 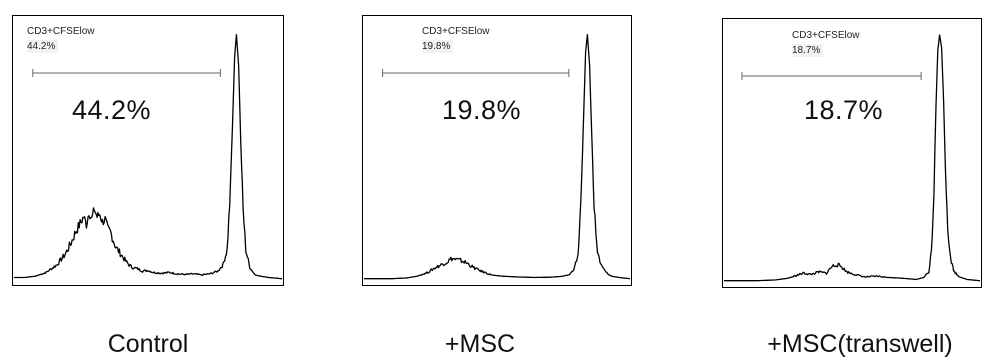 I want to click on sample-label-control: Control, so click(x=148, y=344).